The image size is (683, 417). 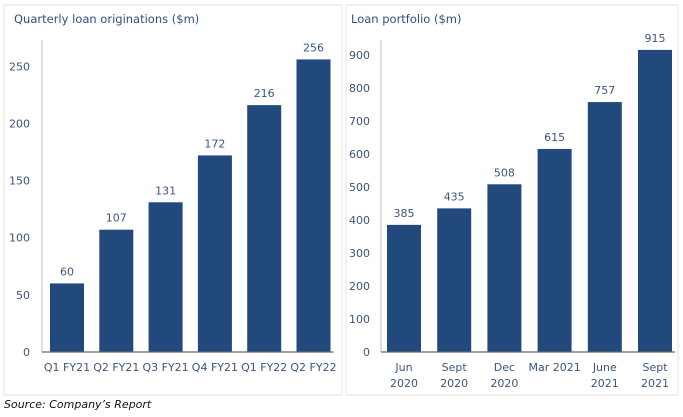 What do you see at coordinates (106, 19) in the screenshot?
I see `left-chart-title: Quarterly loan originations ($m)` at bounding box center [106, 19].